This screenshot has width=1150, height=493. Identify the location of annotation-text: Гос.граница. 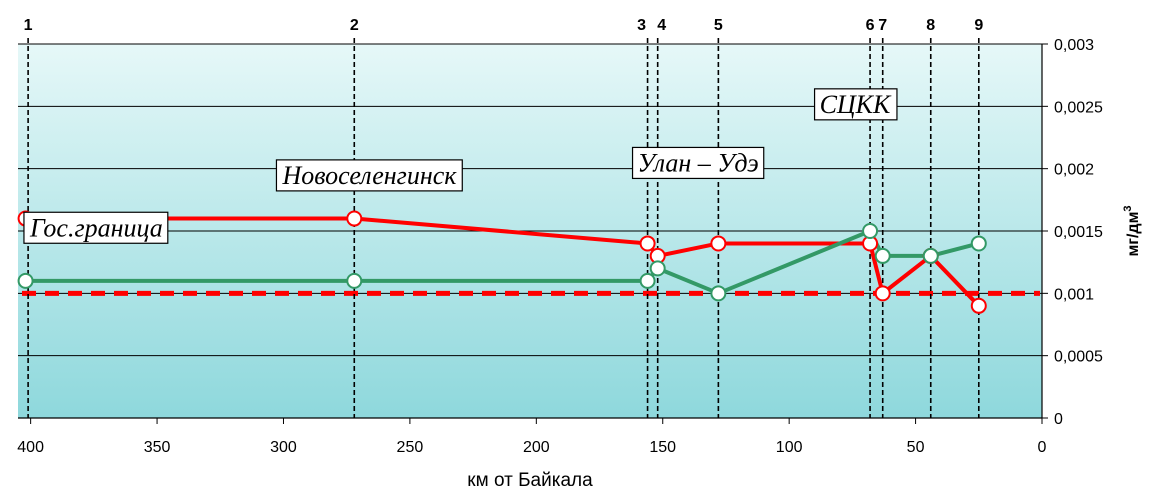
(96, 227).